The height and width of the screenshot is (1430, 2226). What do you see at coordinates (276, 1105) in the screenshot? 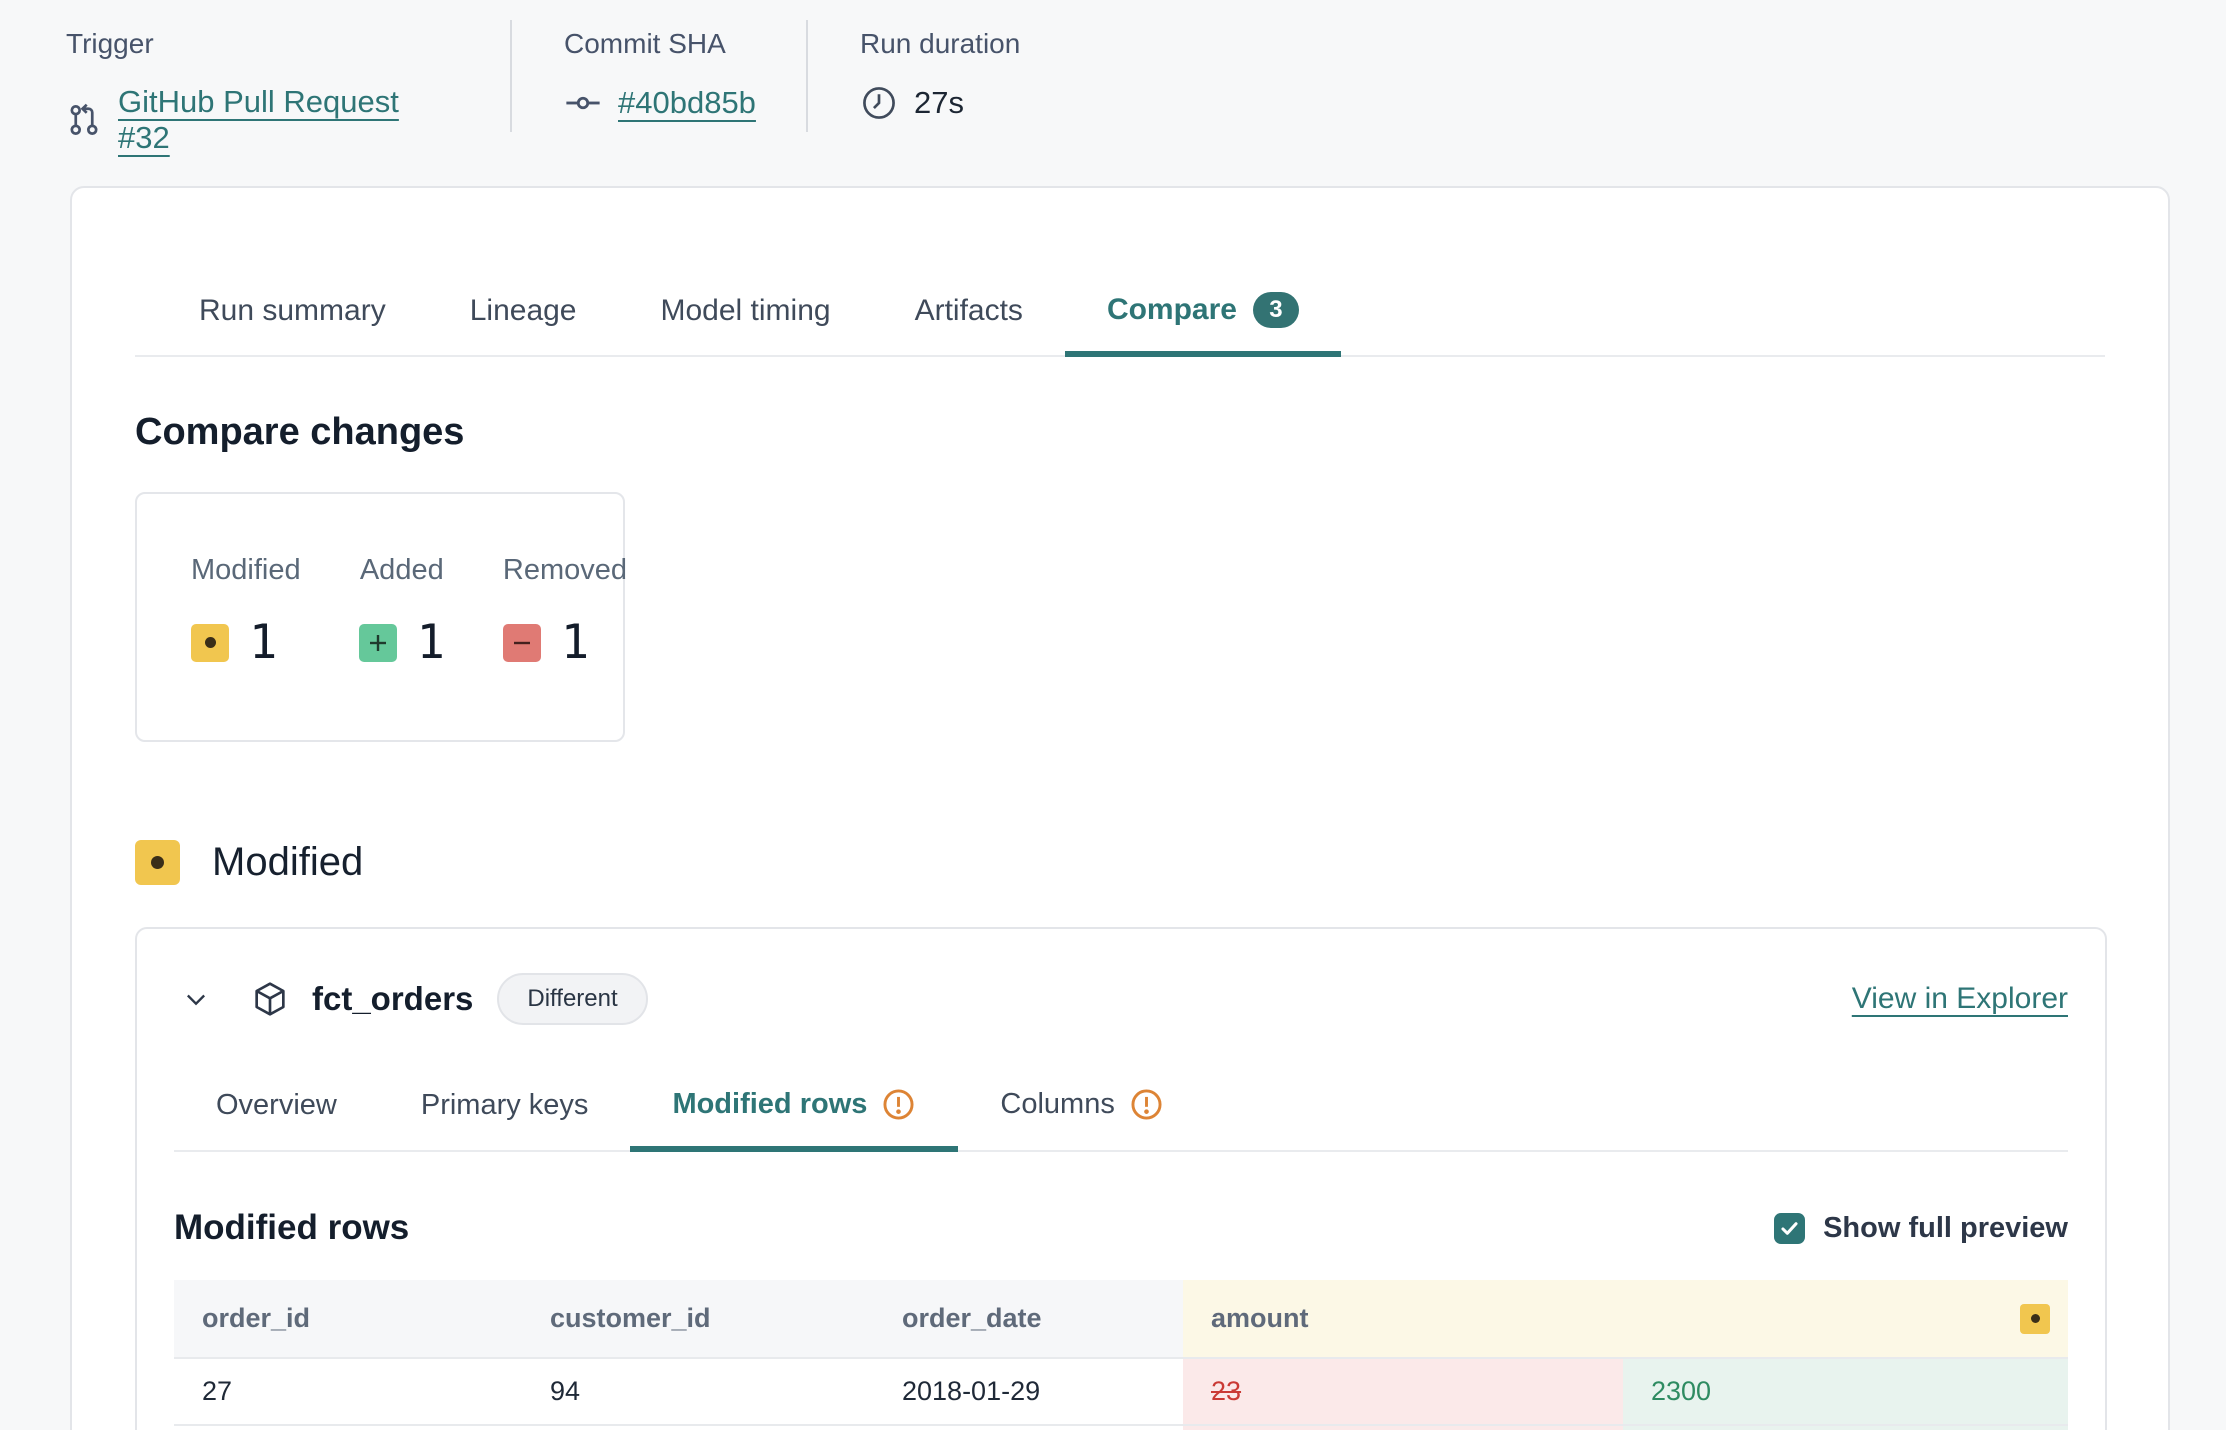
I see `tab-overview: Overview` at bounding box center [276, 1105].